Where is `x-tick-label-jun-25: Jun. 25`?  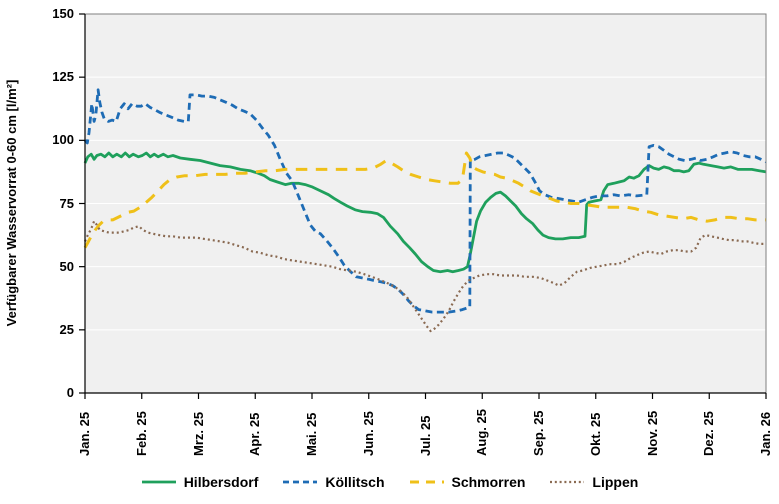 x-tick-label-jun-25: Jun. 25 is located at coordinates (368, 433).